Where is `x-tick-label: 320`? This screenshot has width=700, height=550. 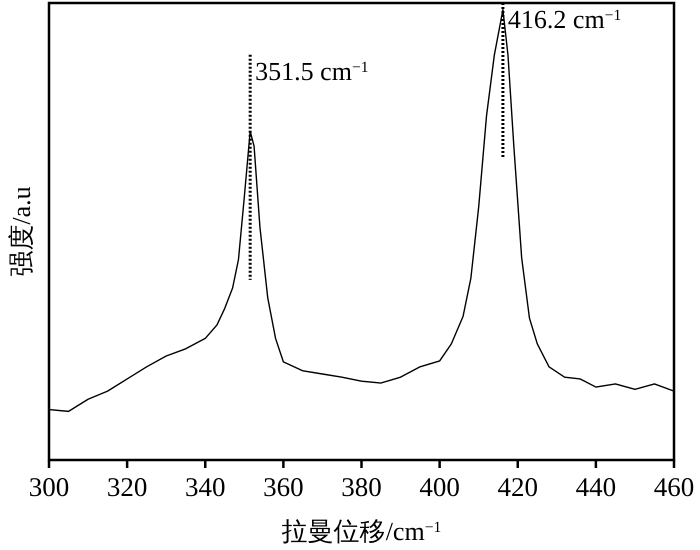 x-tick-label: 320 is located at coordinates (127, 487).